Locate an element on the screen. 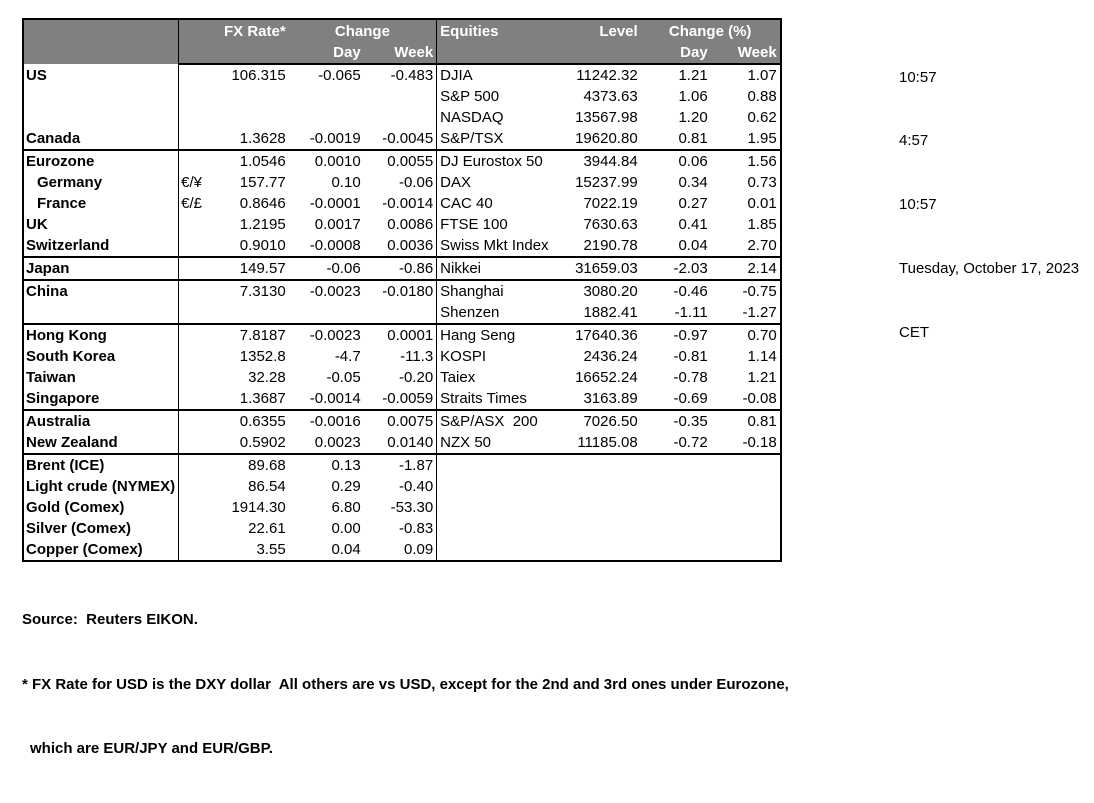 The width and height of the screenshot is (1094, 803). equity-name: S&P 500 is located at coordinates (470, 96).